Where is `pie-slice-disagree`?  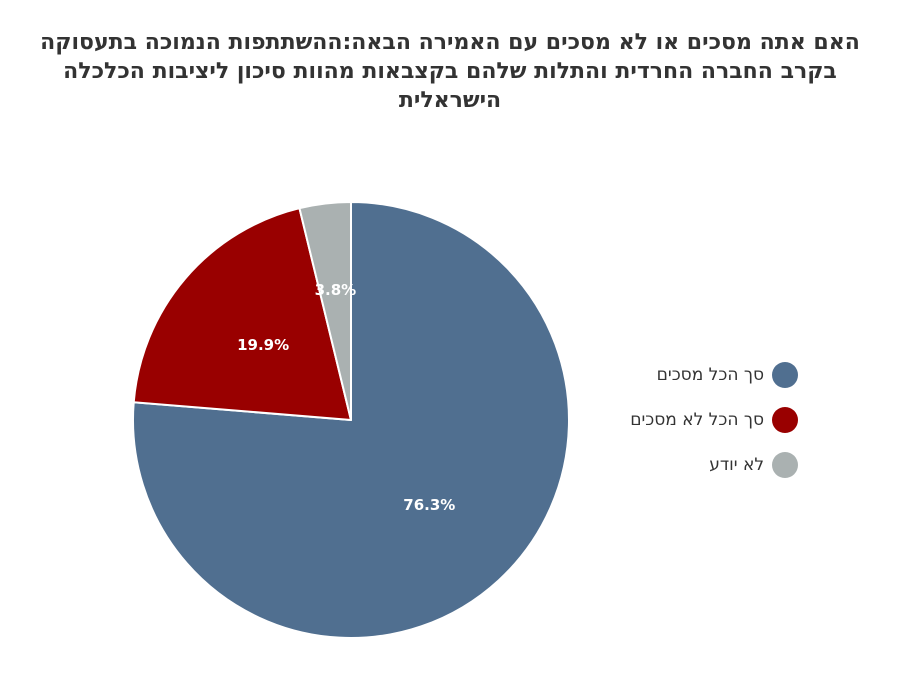
pie-slice-disagree is located at coordinates (242, 314).